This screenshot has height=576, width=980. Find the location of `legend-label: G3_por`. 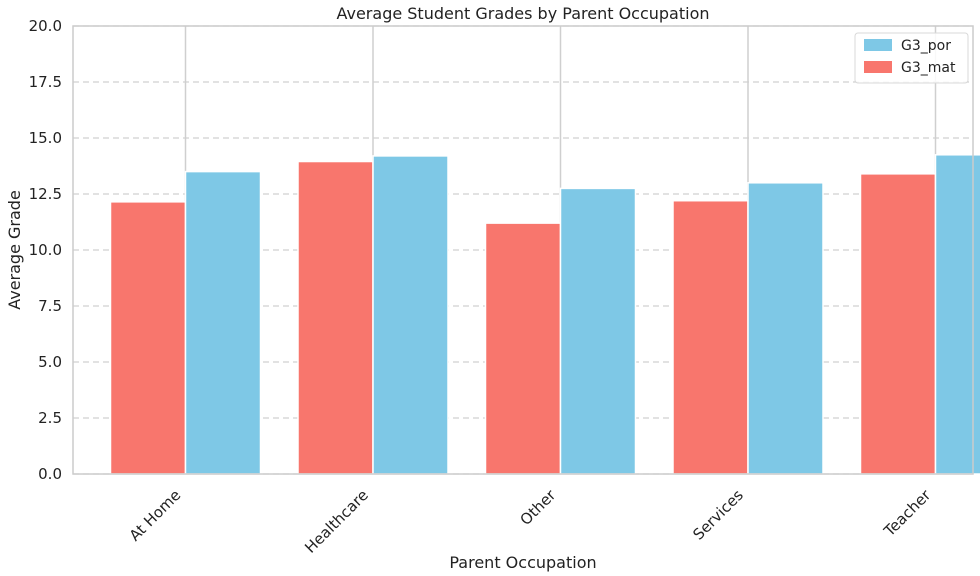

legend-label: G3_por is located at coordinates (926, 46).